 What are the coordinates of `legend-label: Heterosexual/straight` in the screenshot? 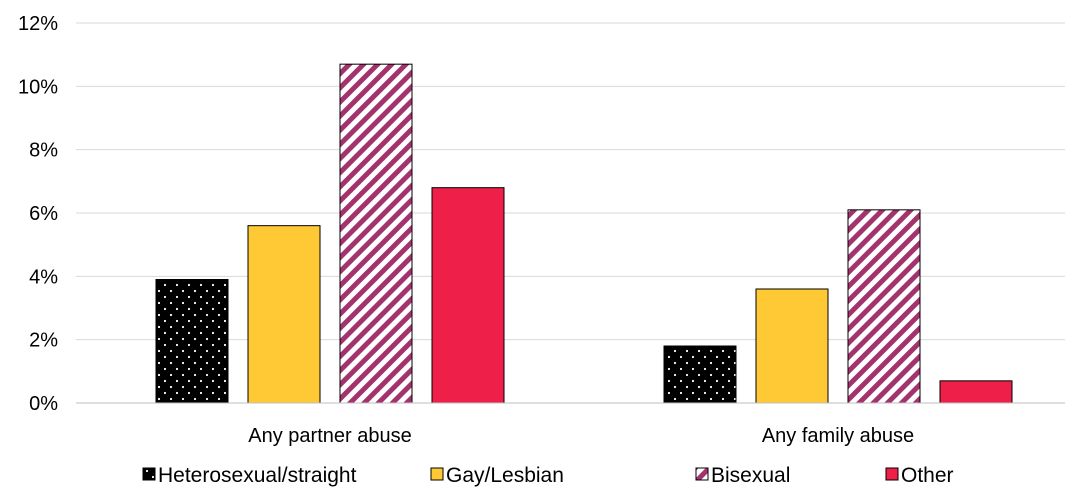 It's located at (257, 475).